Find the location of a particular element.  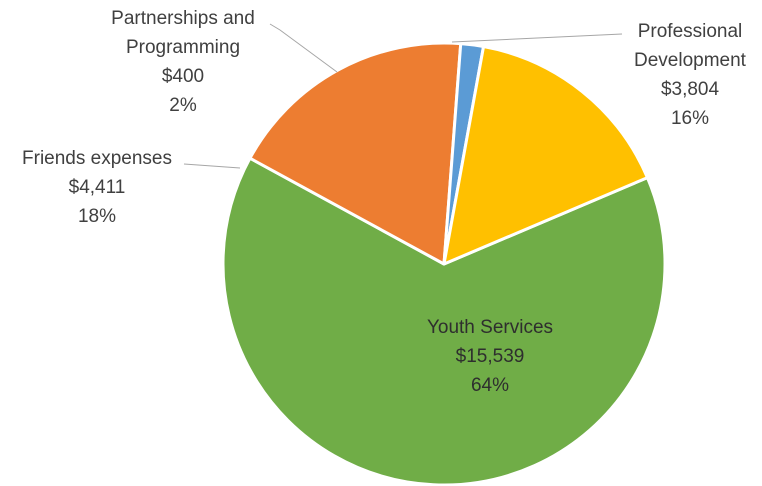

slice-label-professional-development-name-line-1: Professional is located at coordinates (690, 31).